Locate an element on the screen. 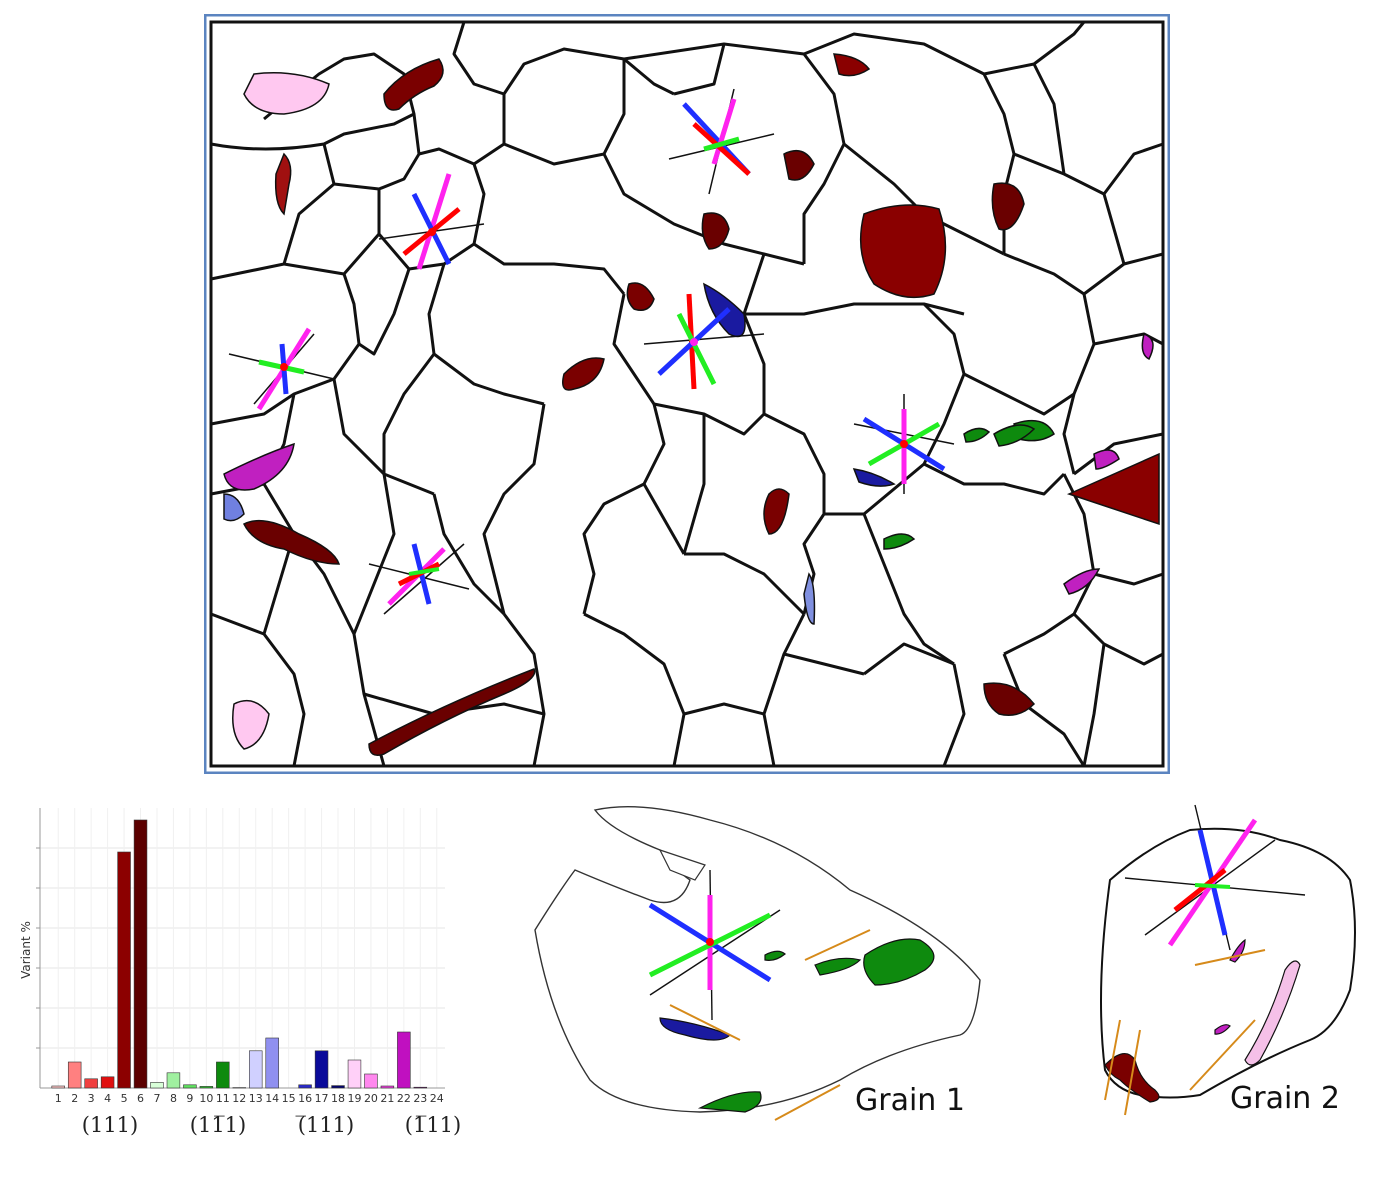 The image size is (1379, 1198). x-tick-label: 15 is located at coordinates (289, 1098).